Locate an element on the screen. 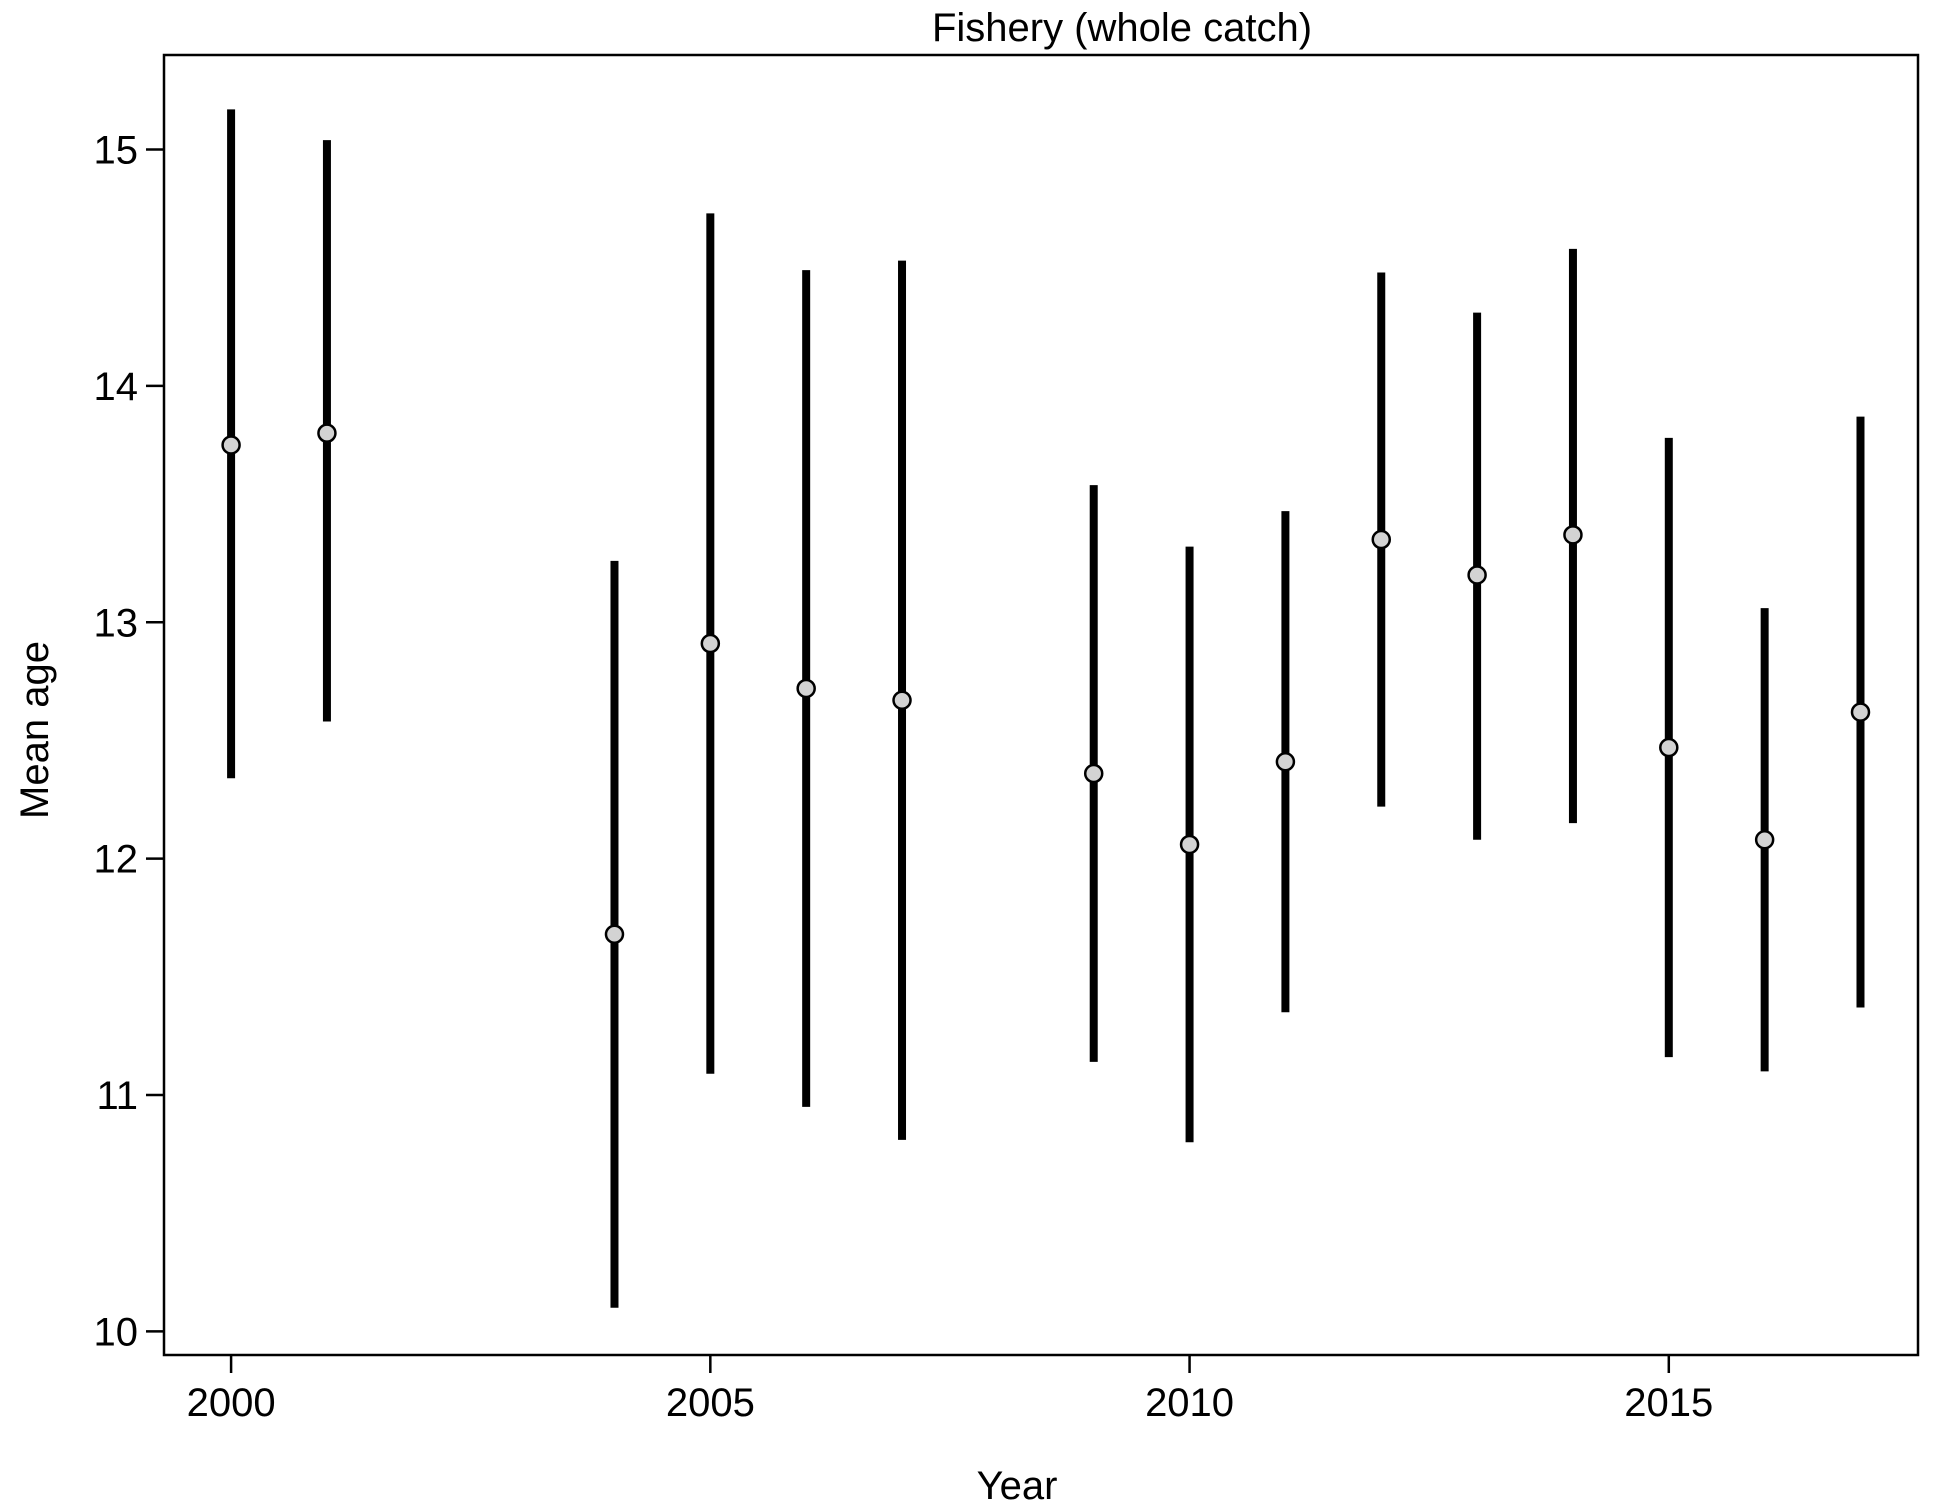 Image resolution: width=1950 pixels, height=1500 pixels. y-tick-label: 10 is located at coordinates (116, 1332).